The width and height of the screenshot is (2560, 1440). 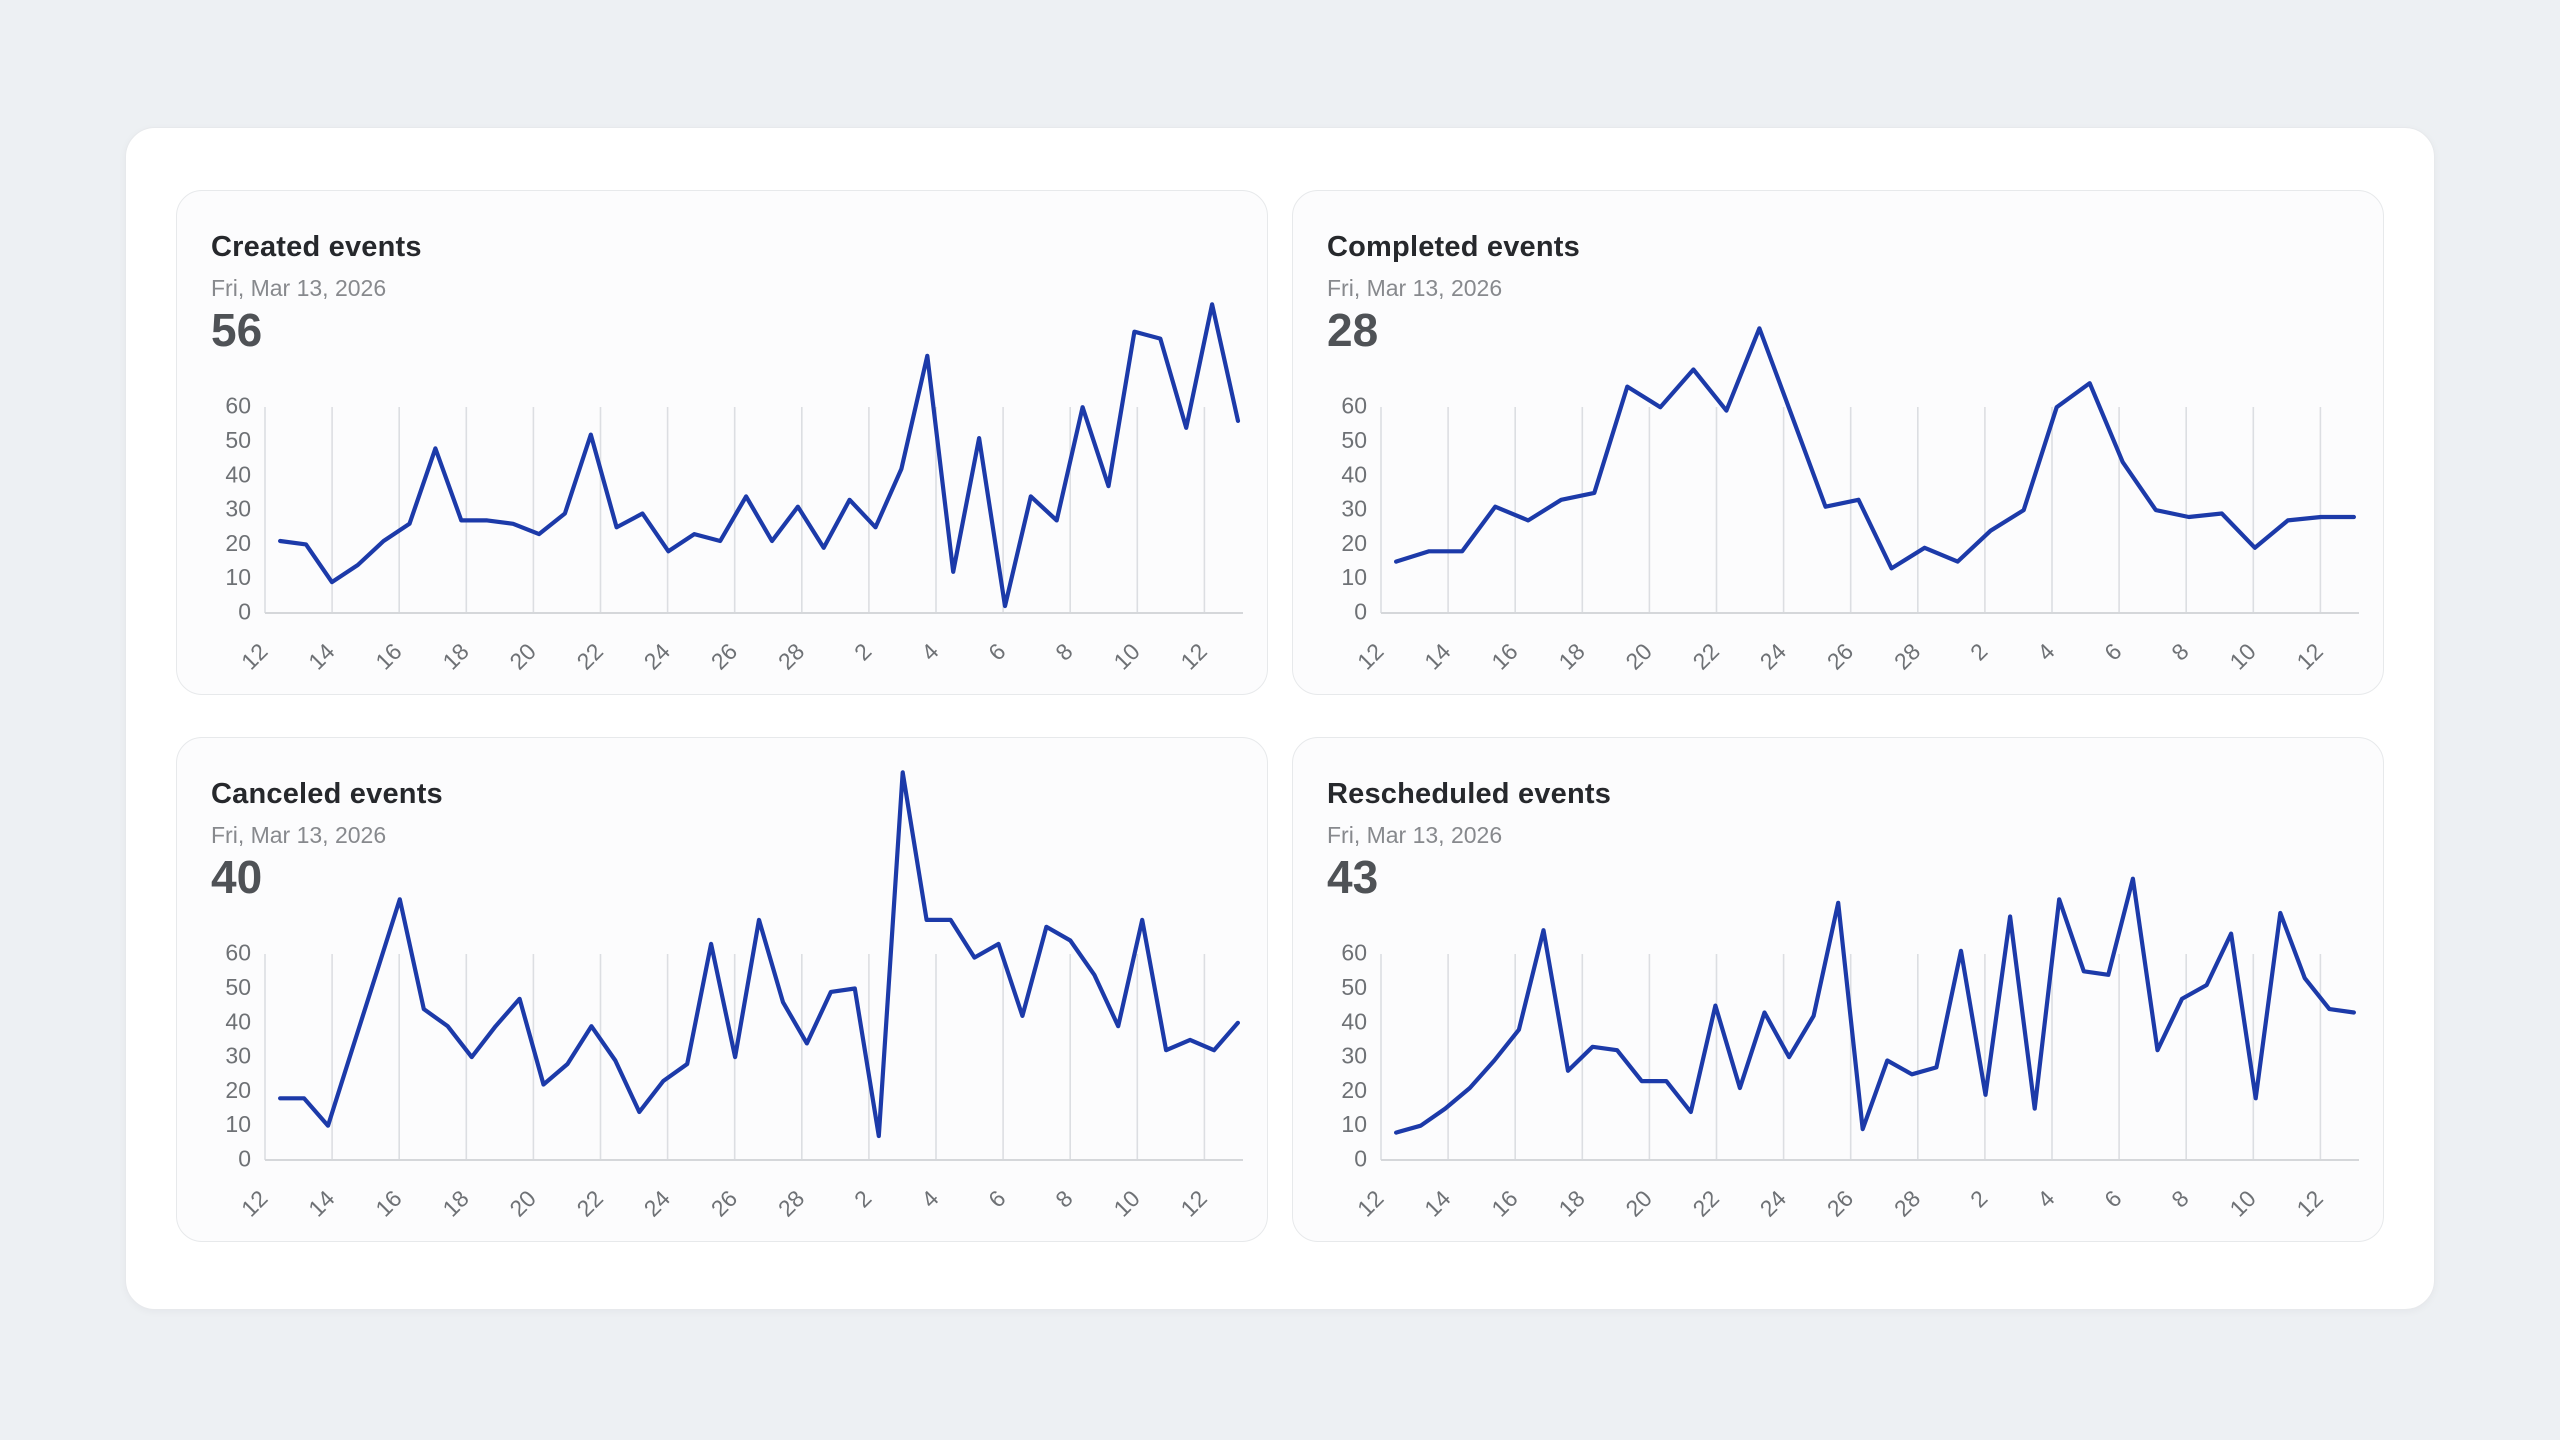 I want to click on card-title: Completed events, so click(x=1453, y=247).